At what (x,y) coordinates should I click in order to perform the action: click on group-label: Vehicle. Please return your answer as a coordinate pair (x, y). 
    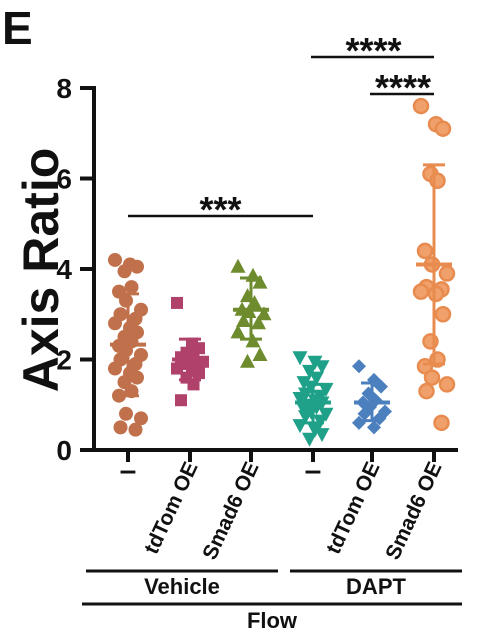
    Looking at the image, I should click on (182, 586).